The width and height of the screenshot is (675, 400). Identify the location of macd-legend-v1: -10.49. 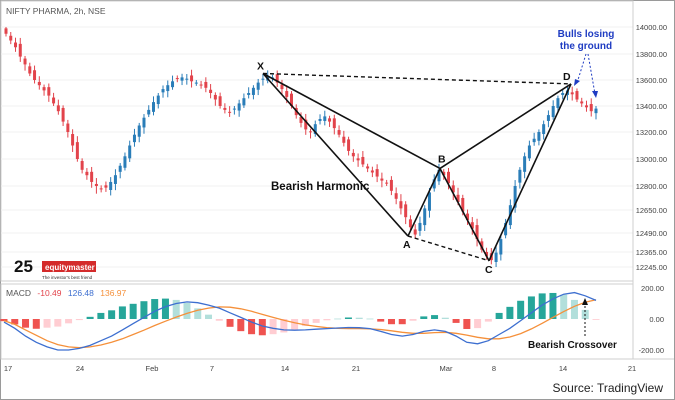
(49, 293).